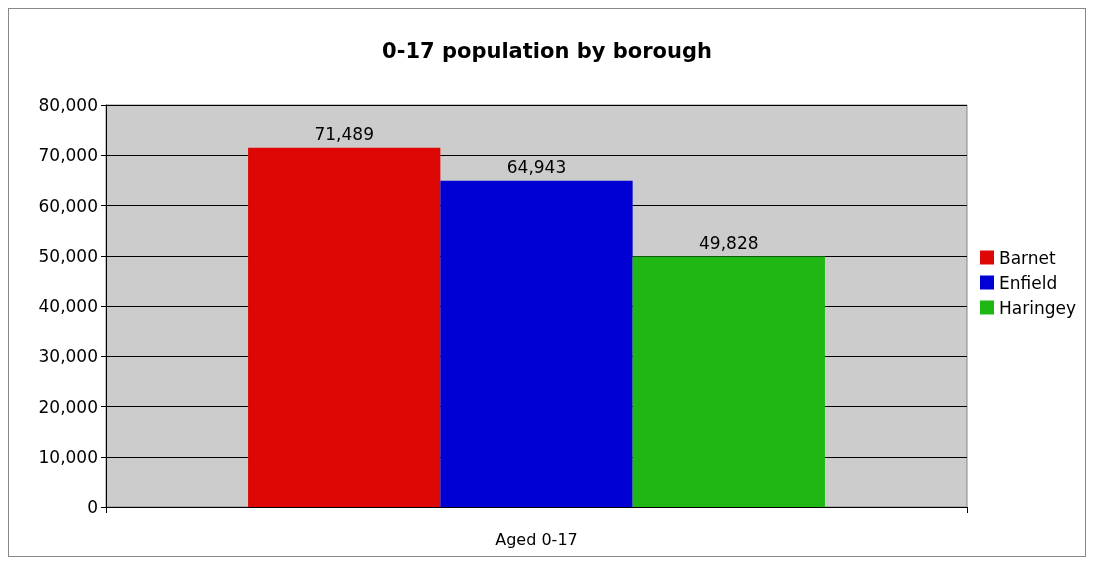 Image resolution: width=1094 pixels, height=565 pixels. Describe the element at coordinates (68, 406) in the screenshot. I see `y-tick-label: 20,000` at that location.